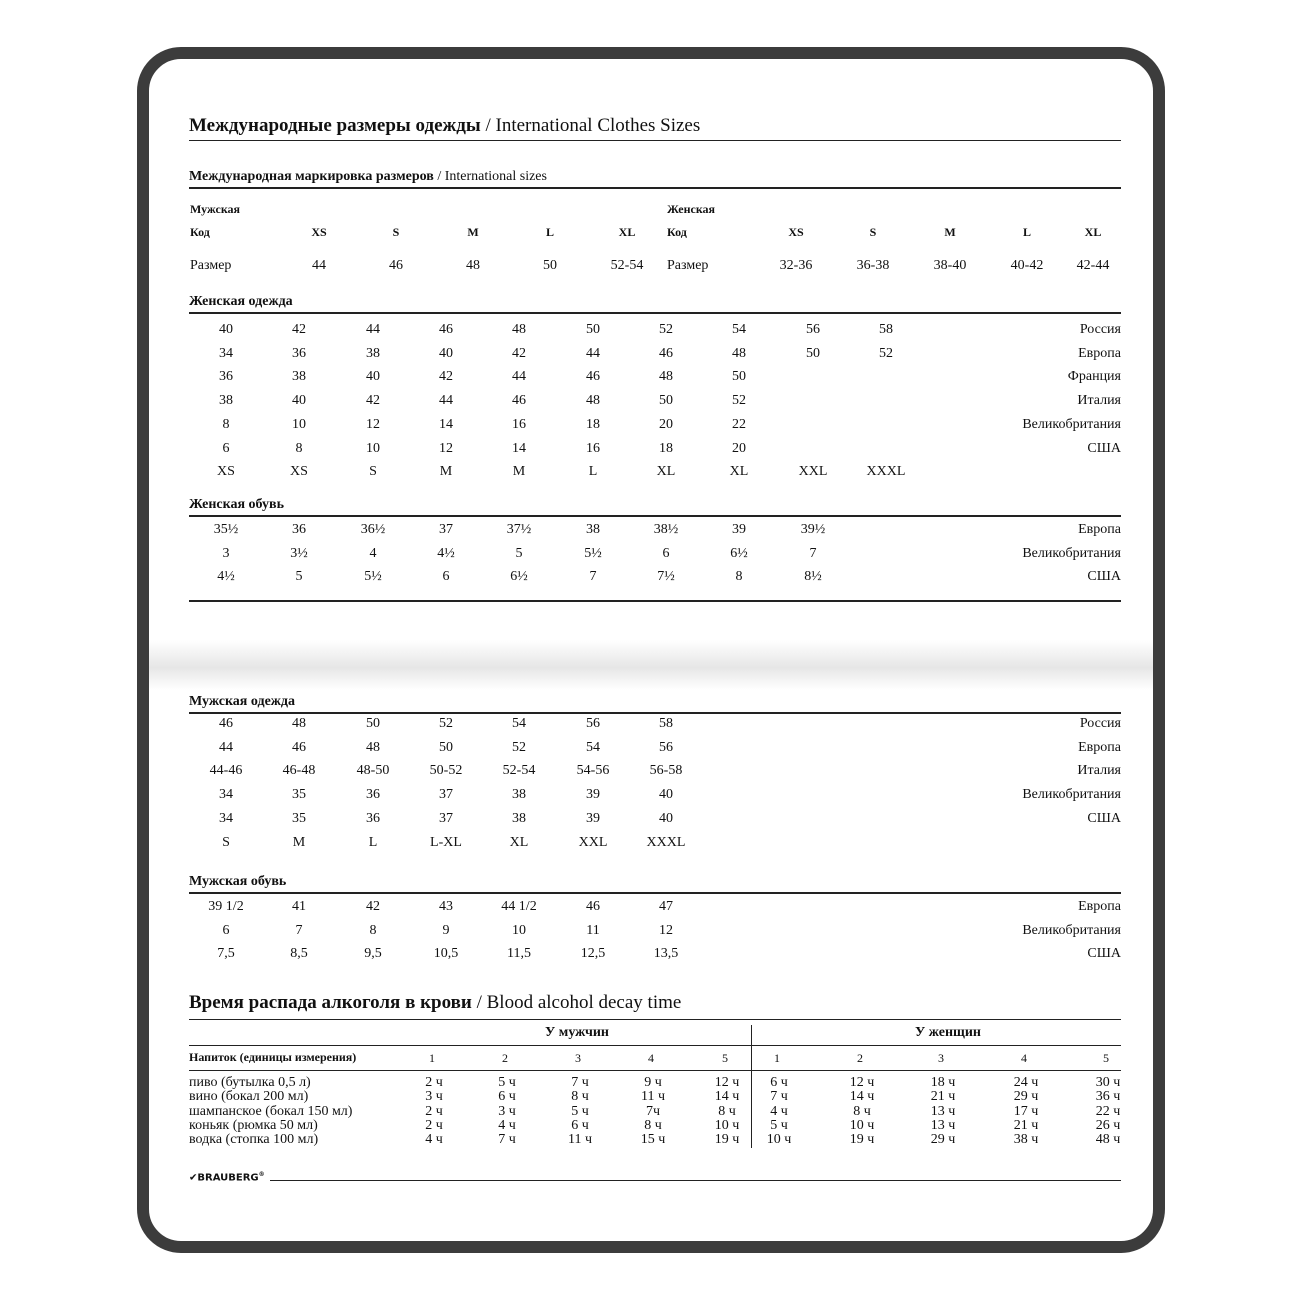 The height and width of the screenshot is (1300, 1300). I want to click on men-time-cell: 9 ч, so click(653, 1082).